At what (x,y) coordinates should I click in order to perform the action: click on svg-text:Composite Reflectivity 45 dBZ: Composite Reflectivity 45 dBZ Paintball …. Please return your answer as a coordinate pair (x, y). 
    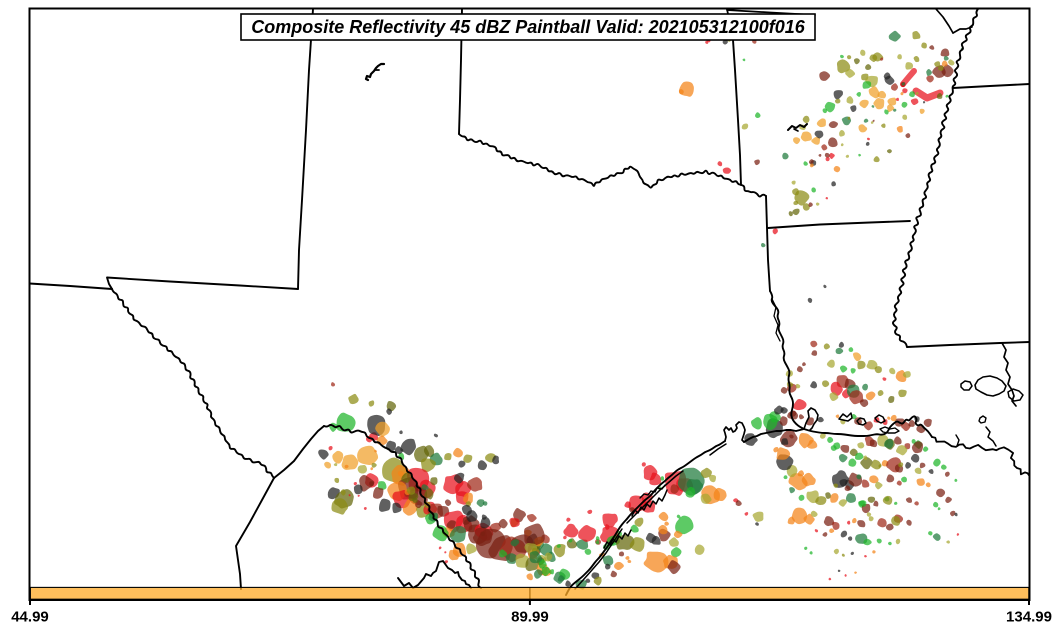
    Looking at the image, I should click on (528, 27).